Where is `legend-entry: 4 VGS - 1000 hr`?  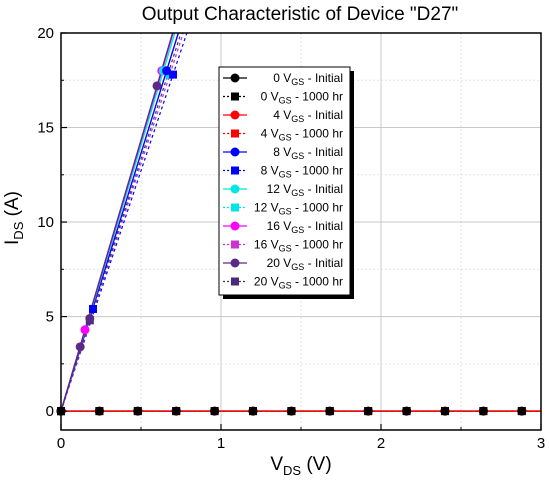
legend-entry: 4 VGS - 1000 hr is located at coordinates (283, 135).